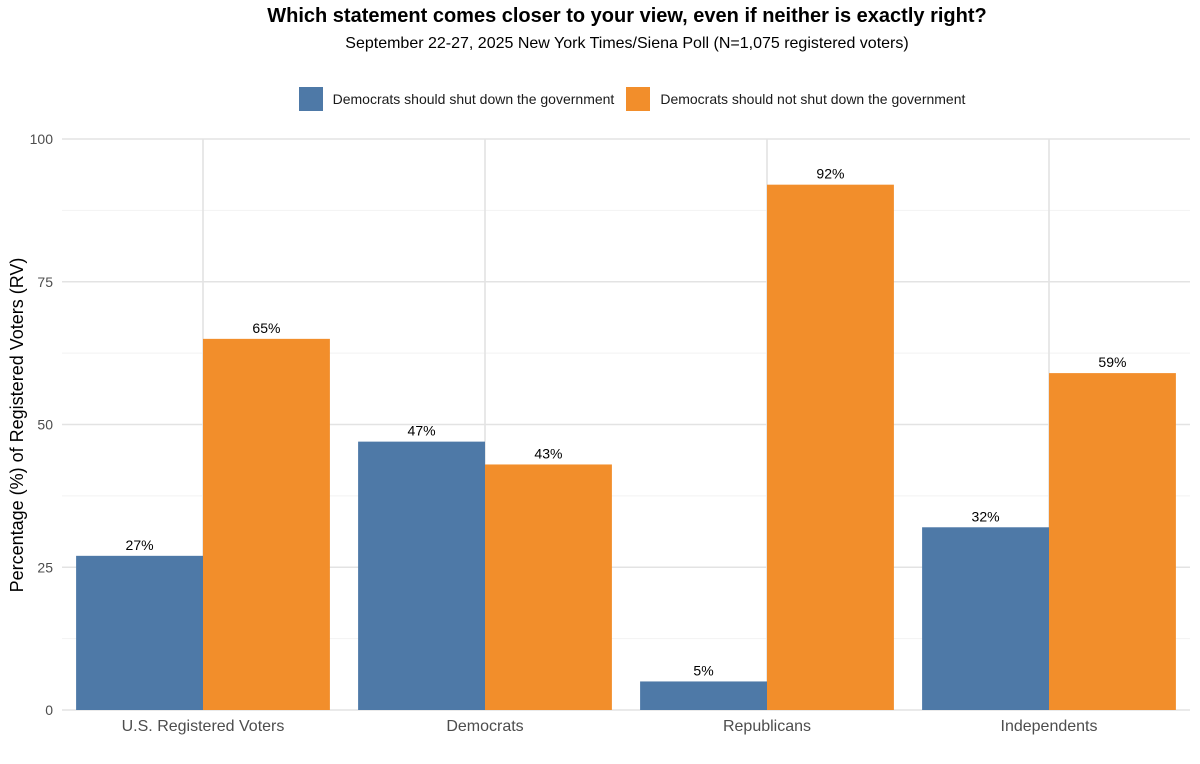 The height and width of the screenshot is (764, 1200). Describe the element at coordinates (140, 545) in the screenshot. I see `data-label: 27%` at that location.